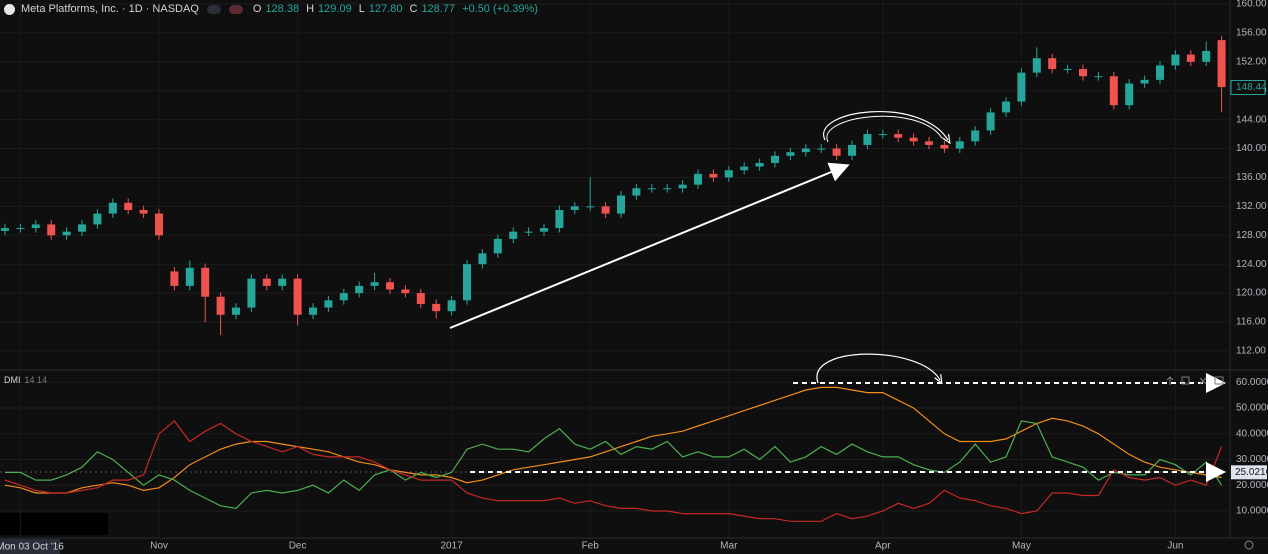 The image size is (1268, 554). I want to click on ohlc-value: 129.09, so click(335, 9).